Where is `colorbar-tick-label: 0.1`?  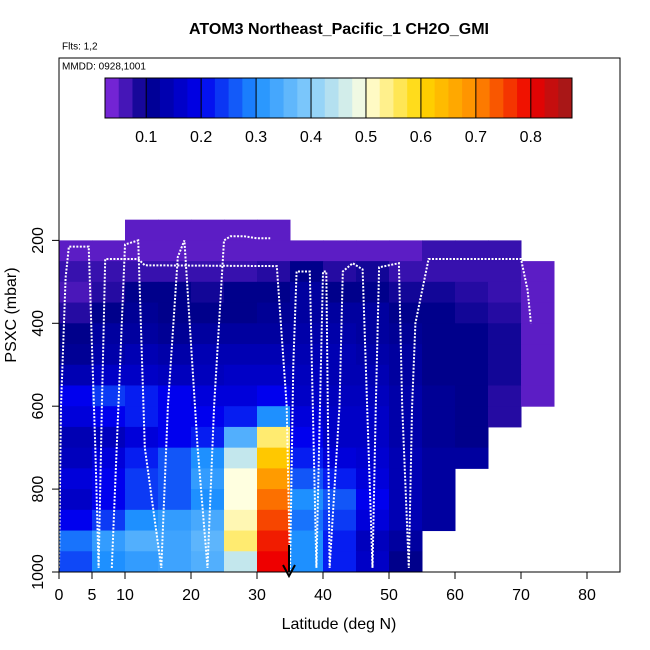 colorbar-tick-label: 0.1 is located at coordinates (146, 137).